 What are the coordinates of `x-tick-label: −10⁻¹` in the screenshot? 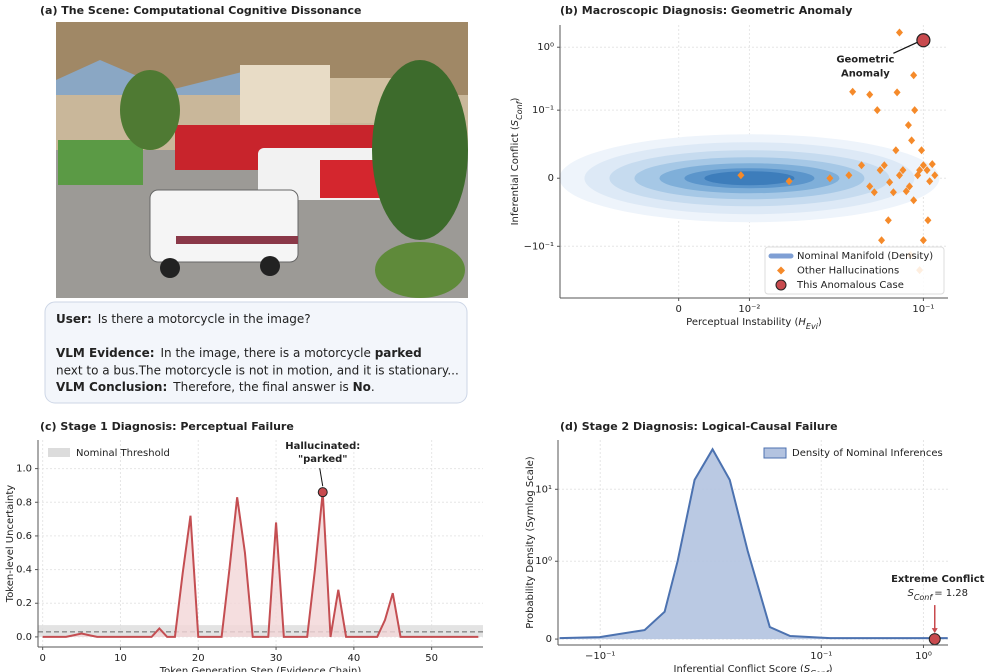 It's located at (600, 656).